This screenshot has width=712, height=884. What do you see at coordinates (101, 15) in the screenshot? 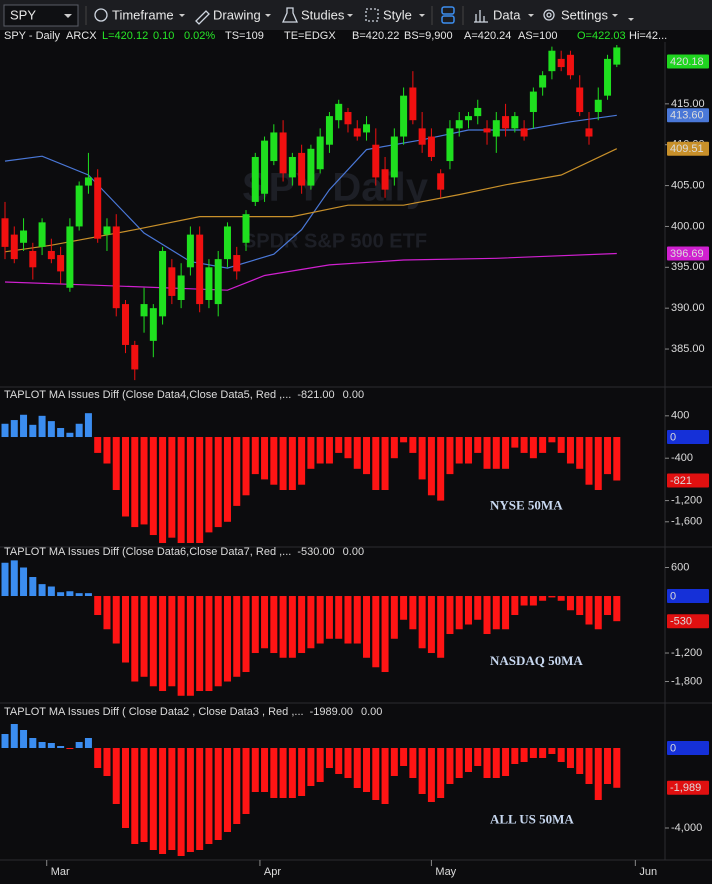
I see `timeframe-icon` at bounding box center [101, 15].